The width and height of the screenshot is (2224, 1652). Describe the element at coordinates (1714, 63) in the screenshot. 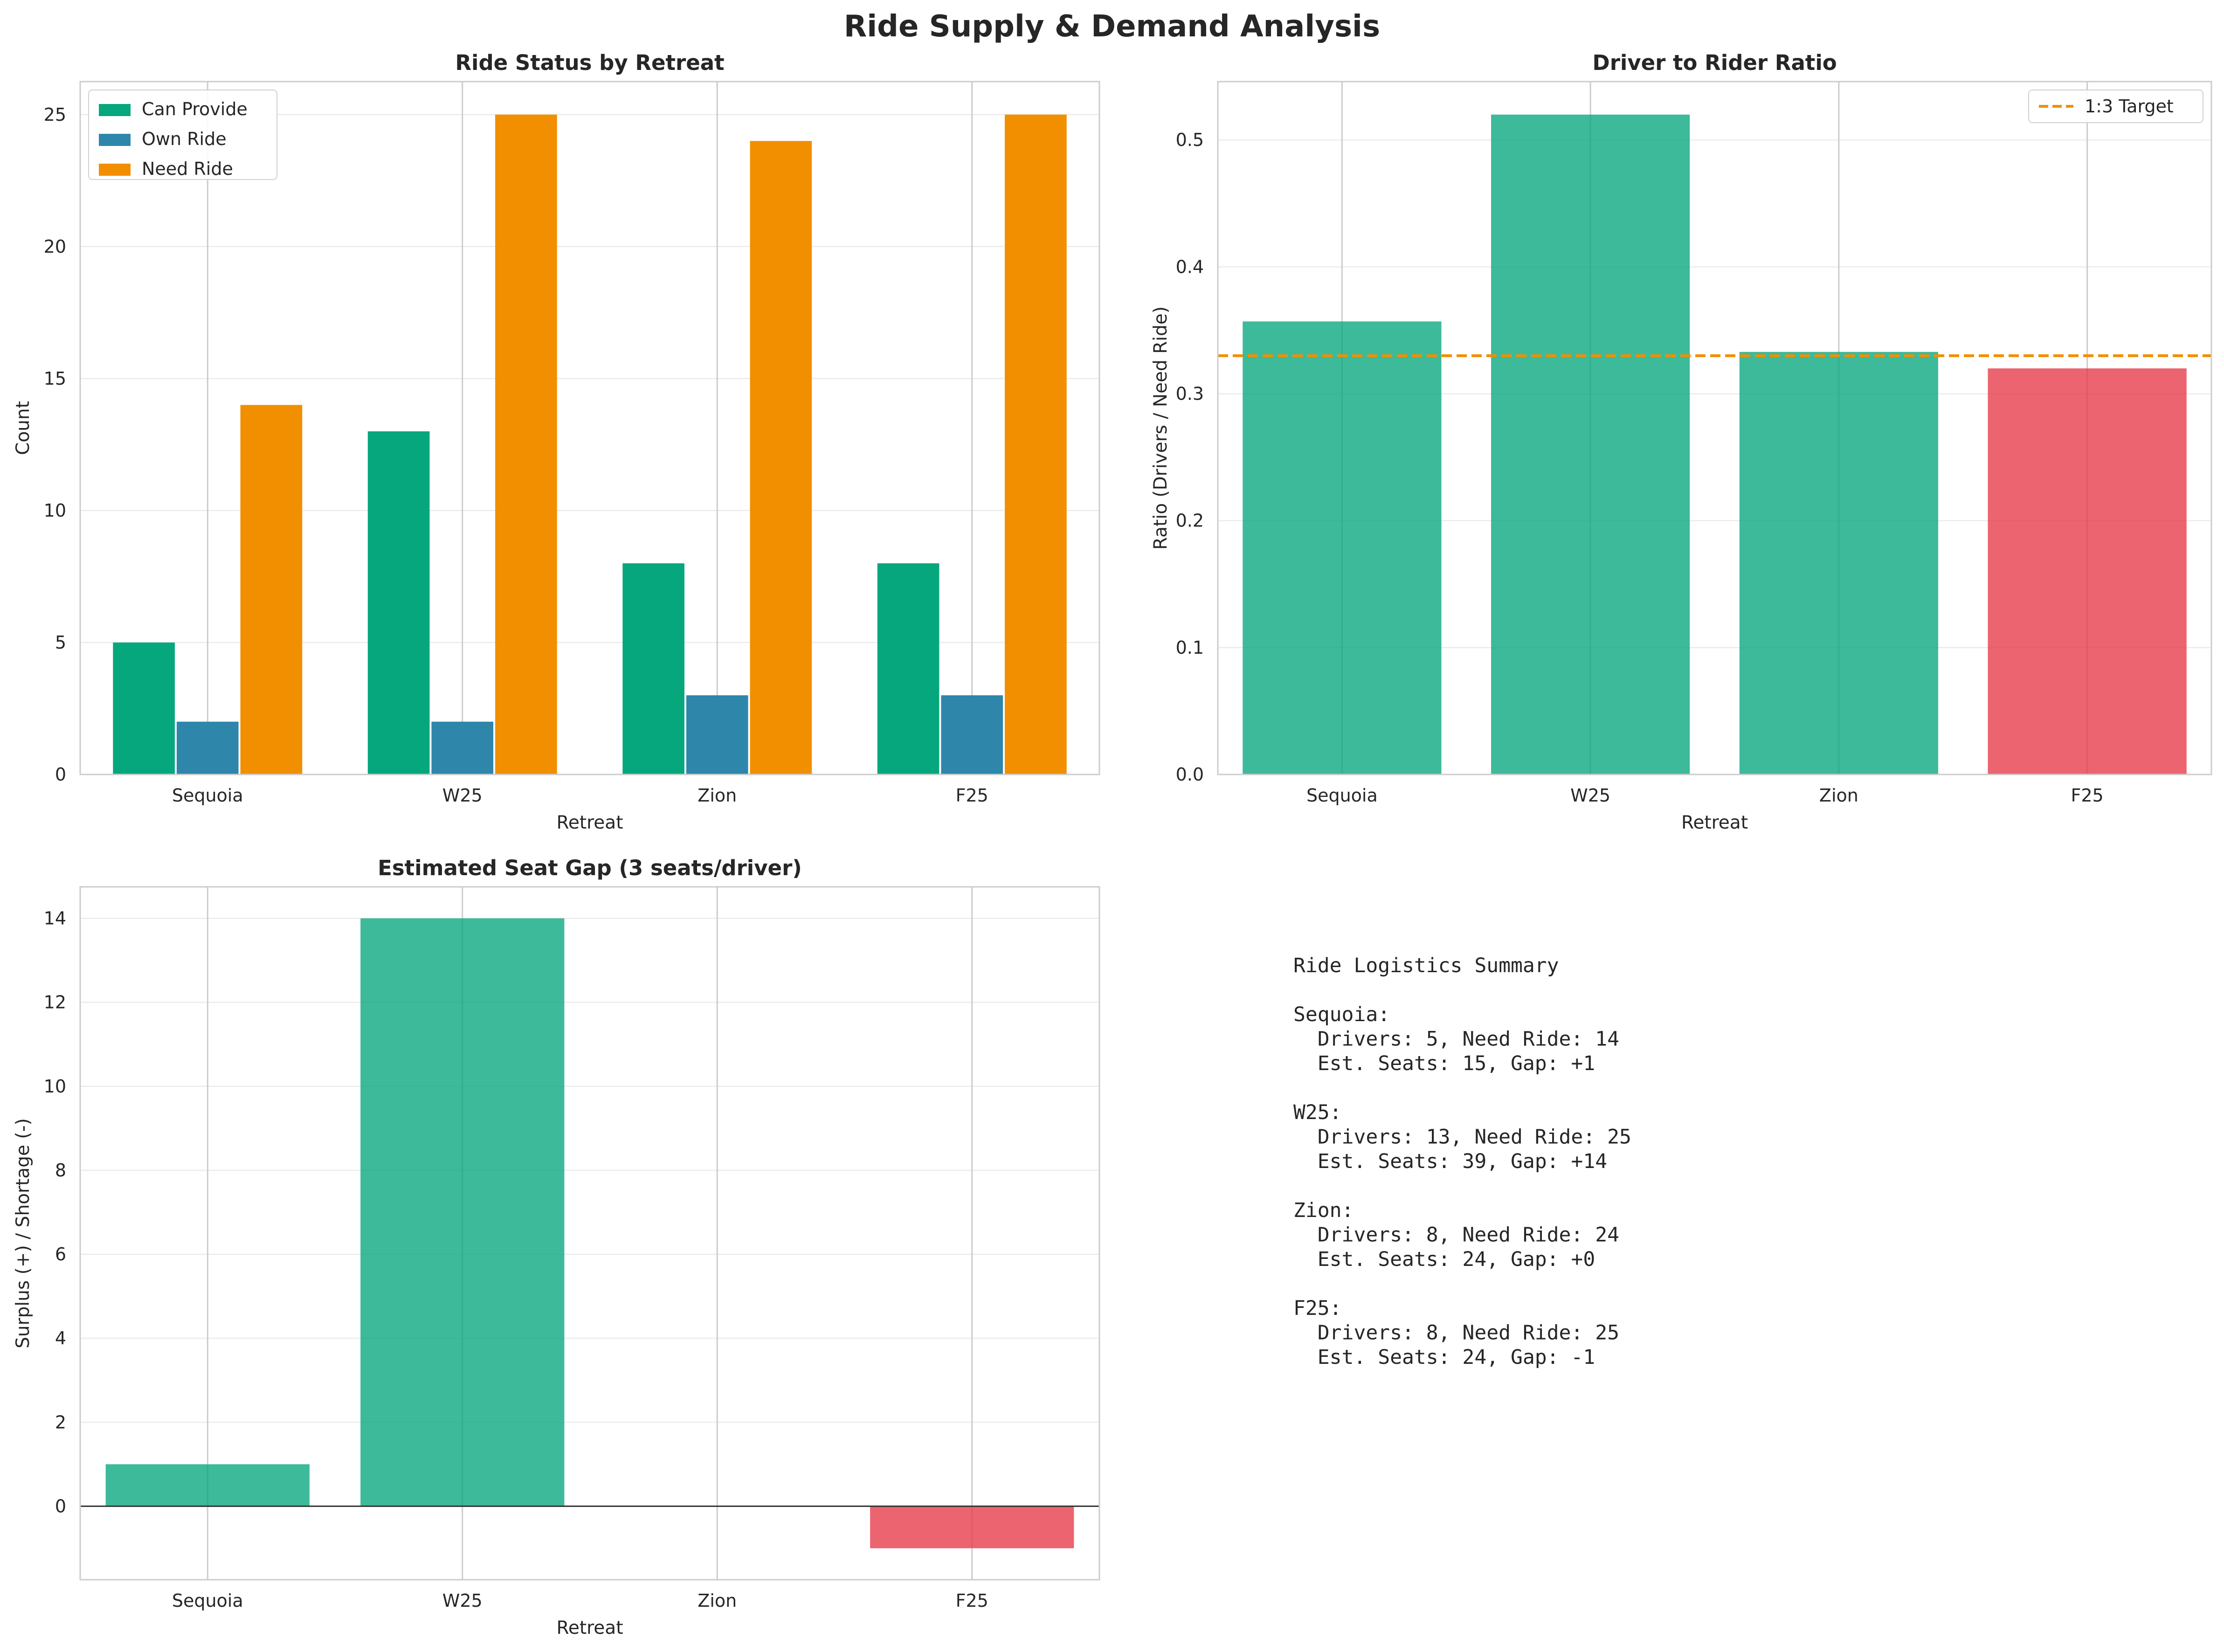

I see `chart-title: Driver to Rider Ratio` at that location.